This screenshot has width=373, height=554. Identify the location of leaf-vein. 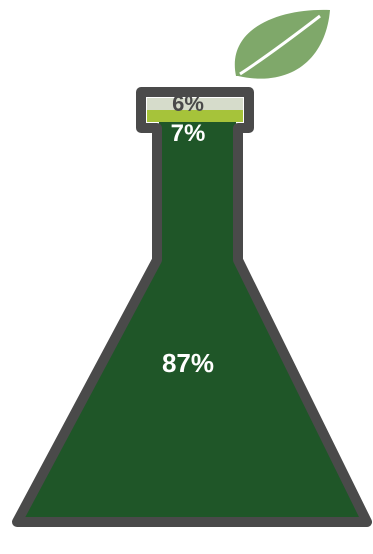
(280, 45).